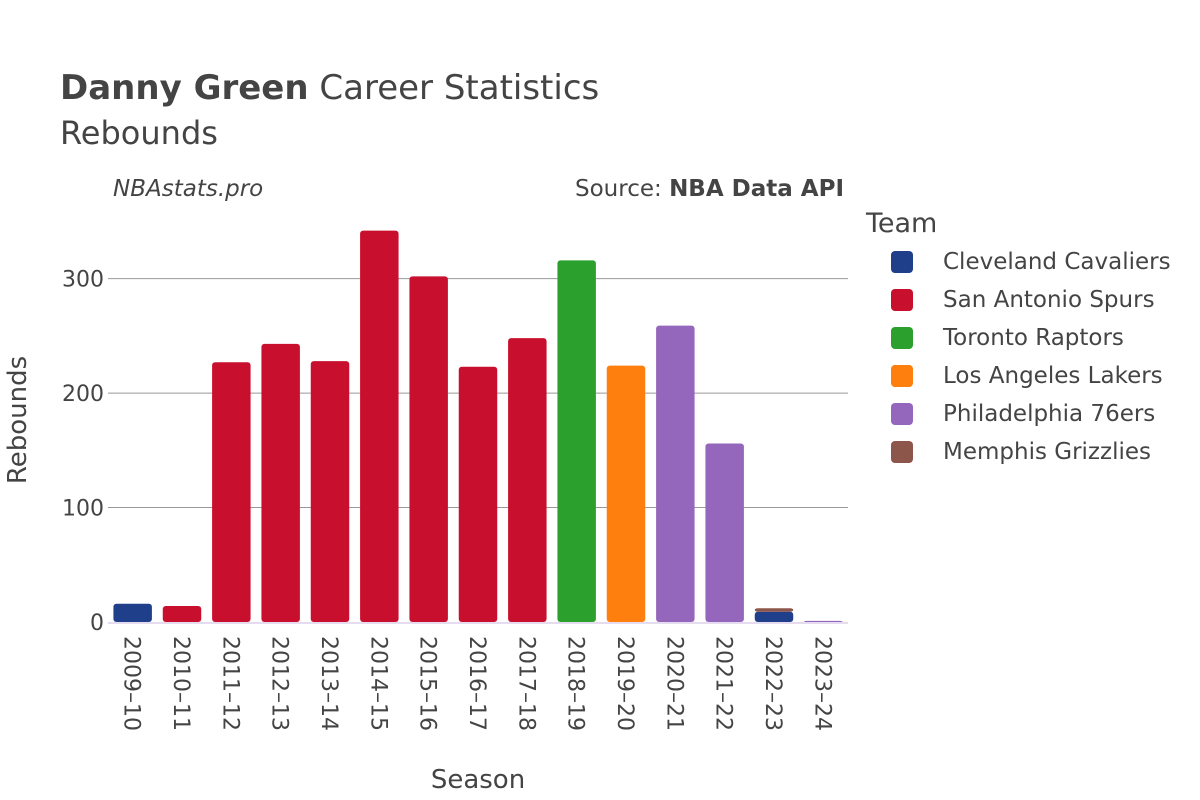 Image resolution: width=1200 pixels, height=800 pixels. Describe the element at coordinates (476, 683) in the screenshot. I see `x-tick-label: 2016–17` at that location.